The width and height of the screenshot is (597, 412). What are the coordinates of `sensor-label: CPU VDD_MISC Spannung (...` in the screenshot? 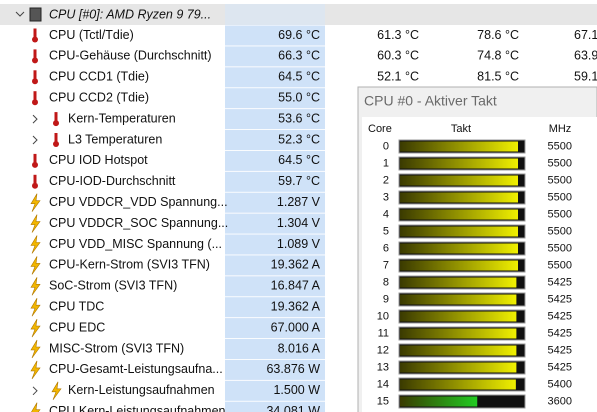 It's located at (135, 244).